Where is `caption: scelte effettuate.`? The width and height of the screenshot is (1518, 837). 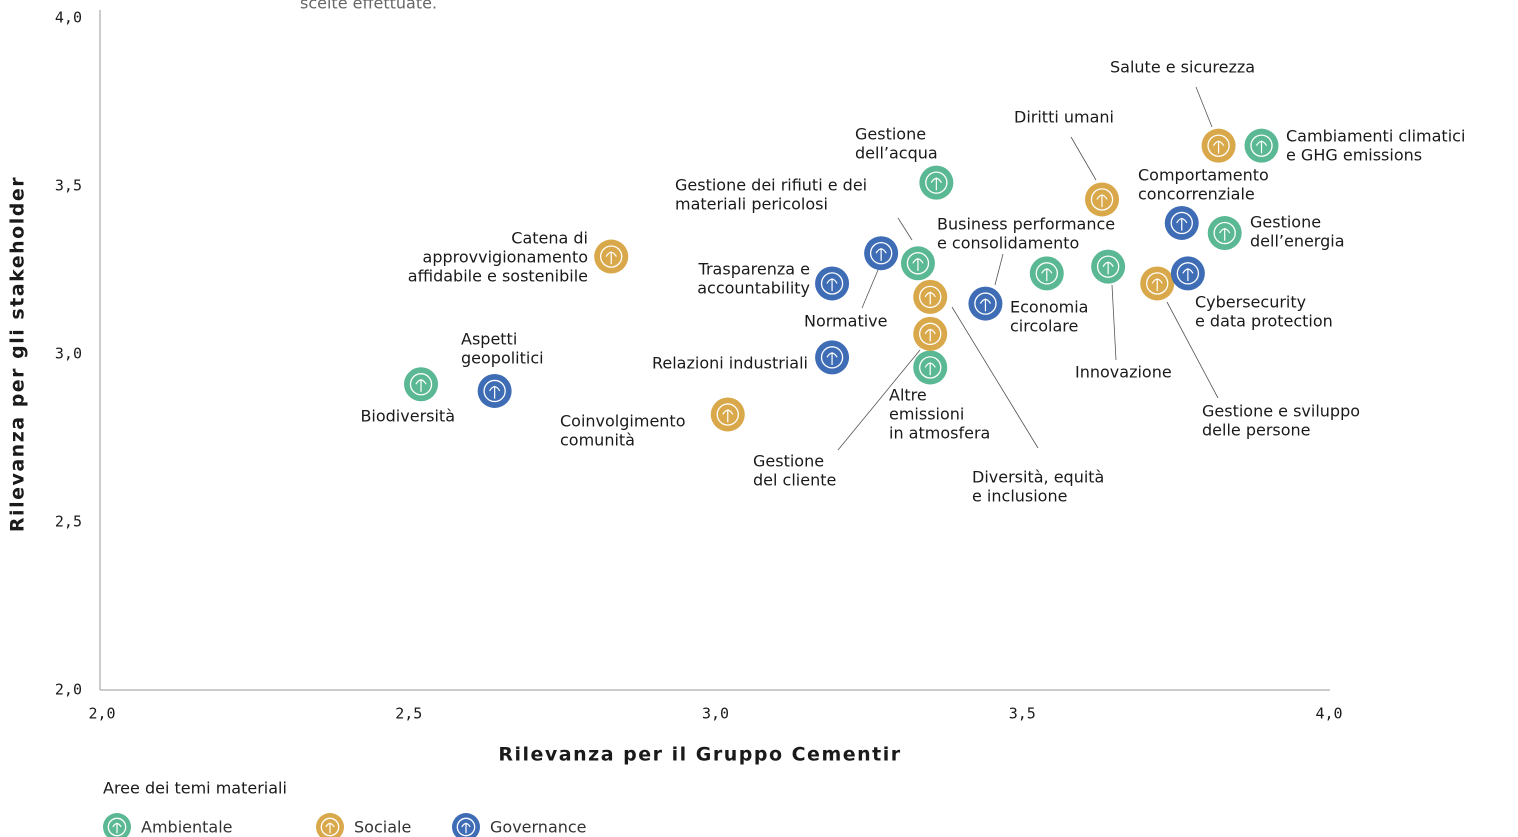 caption: scelte effettuate. is located at coordinates (368, 6).